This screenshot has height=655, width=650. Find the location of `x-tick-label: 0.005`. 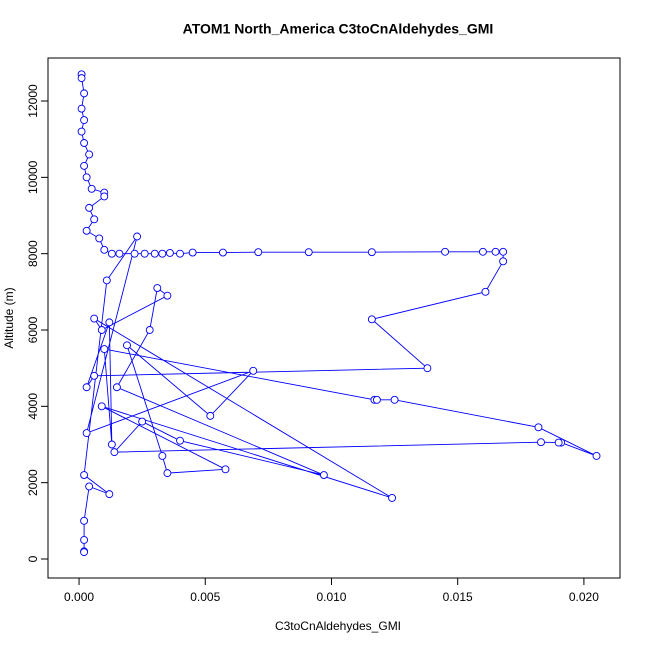

x-tick-label: 0.005 is located at coordinates (205, 597).